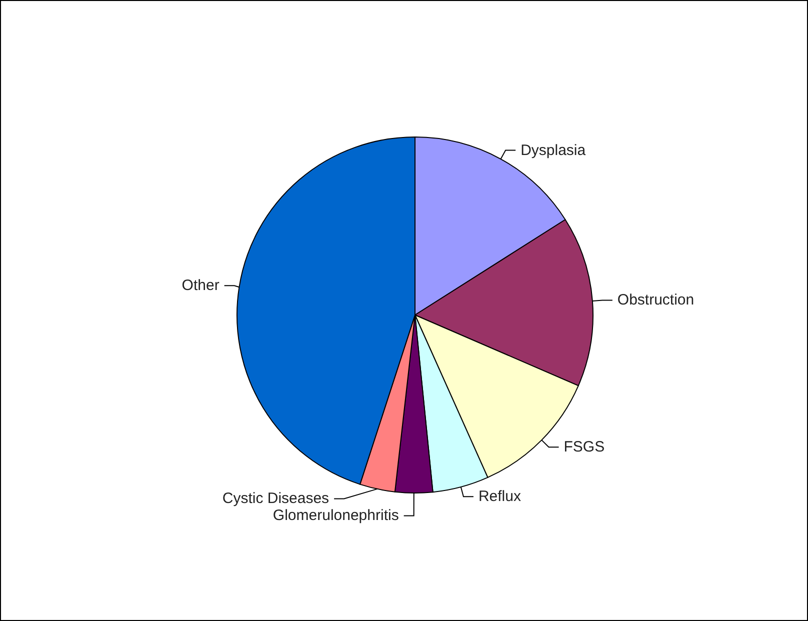 This screenshot has width=808, height=621. What do you see at coordinates (500, 497) in the screenshot?
I see `slice-label: Reflux` at bounding box center [500, 497].